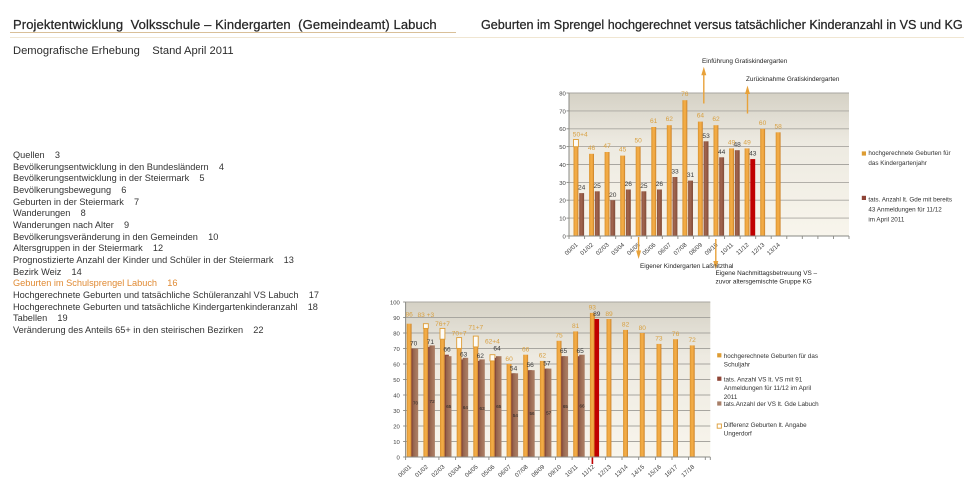  I want to click on svg-text: 48, so click(738, 145).